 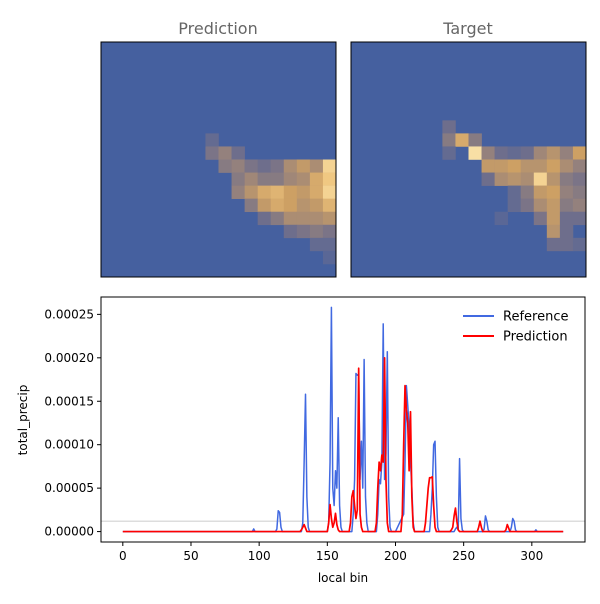 I want to click on x-axis-label: local bin, so click(x=343, y=578).